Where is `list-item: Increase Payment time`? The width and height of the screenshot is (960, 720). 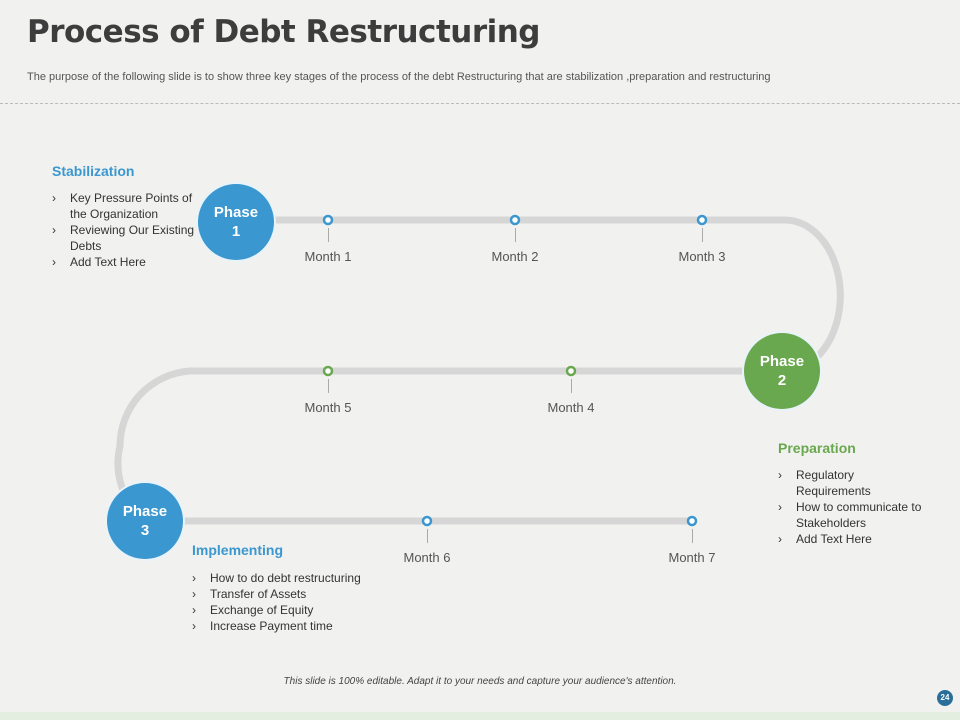
list-item: Increase Payment time is located at coordinates (302, 626).